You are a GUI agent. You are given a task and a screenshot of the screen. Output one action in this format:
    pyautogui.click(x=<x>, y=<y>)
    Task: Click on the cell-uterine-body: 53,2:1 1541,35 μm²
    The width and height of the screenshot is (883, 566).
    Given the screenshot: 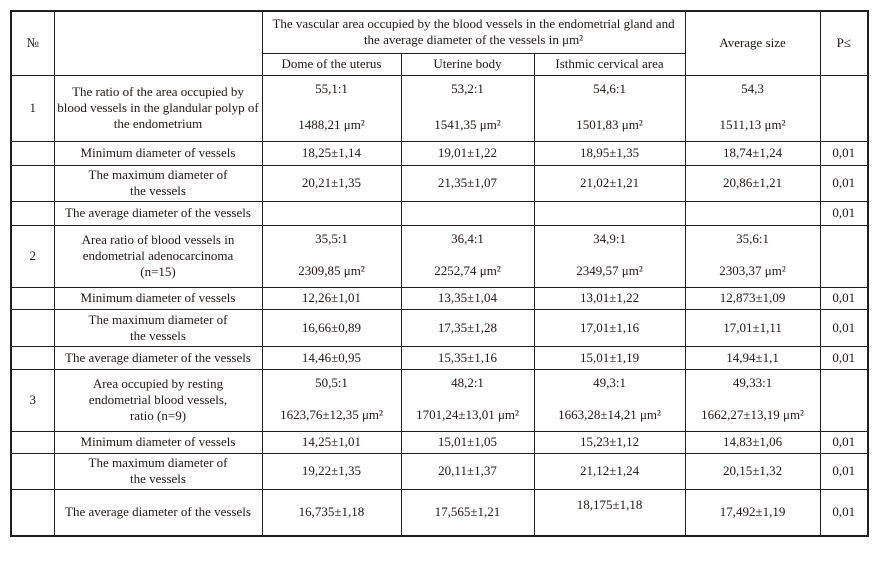 What is the action you would take?
    pyautogui.click(x=467, y=108)
    